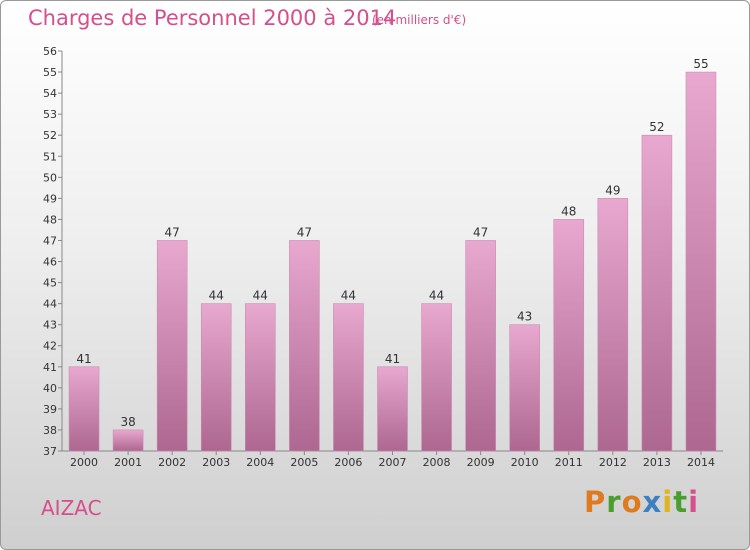 This screenshot has height=550, width=750. Describe the element at coordinates (614, 502) in the screenshot. I see `brand-letter: r` at that location.